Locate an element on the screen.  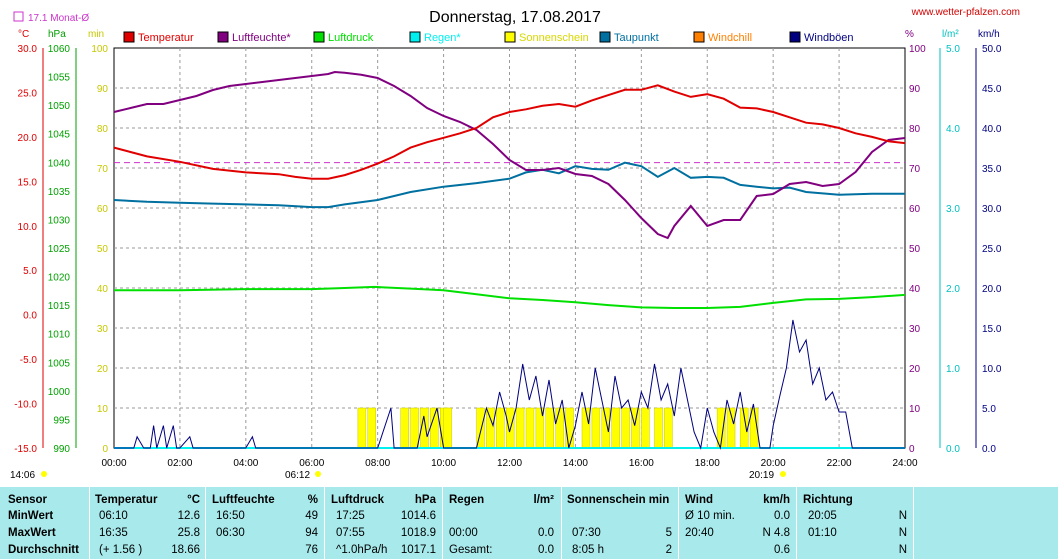
dewpoint-line is located at coordinates (509, 185).